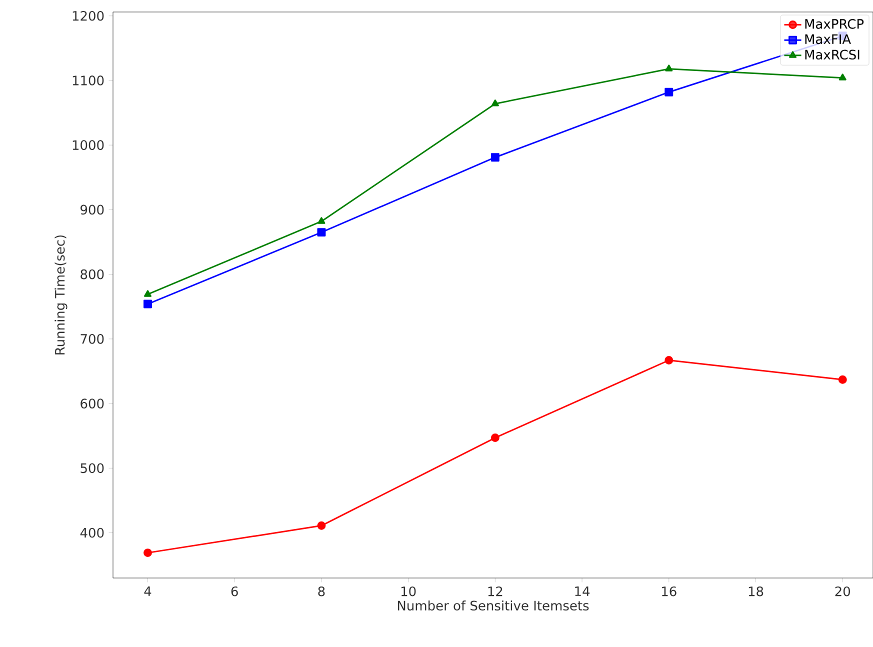 This screenshot has width=873, height=647. I want to click on y-tick-label: 500, so click(92, 468).